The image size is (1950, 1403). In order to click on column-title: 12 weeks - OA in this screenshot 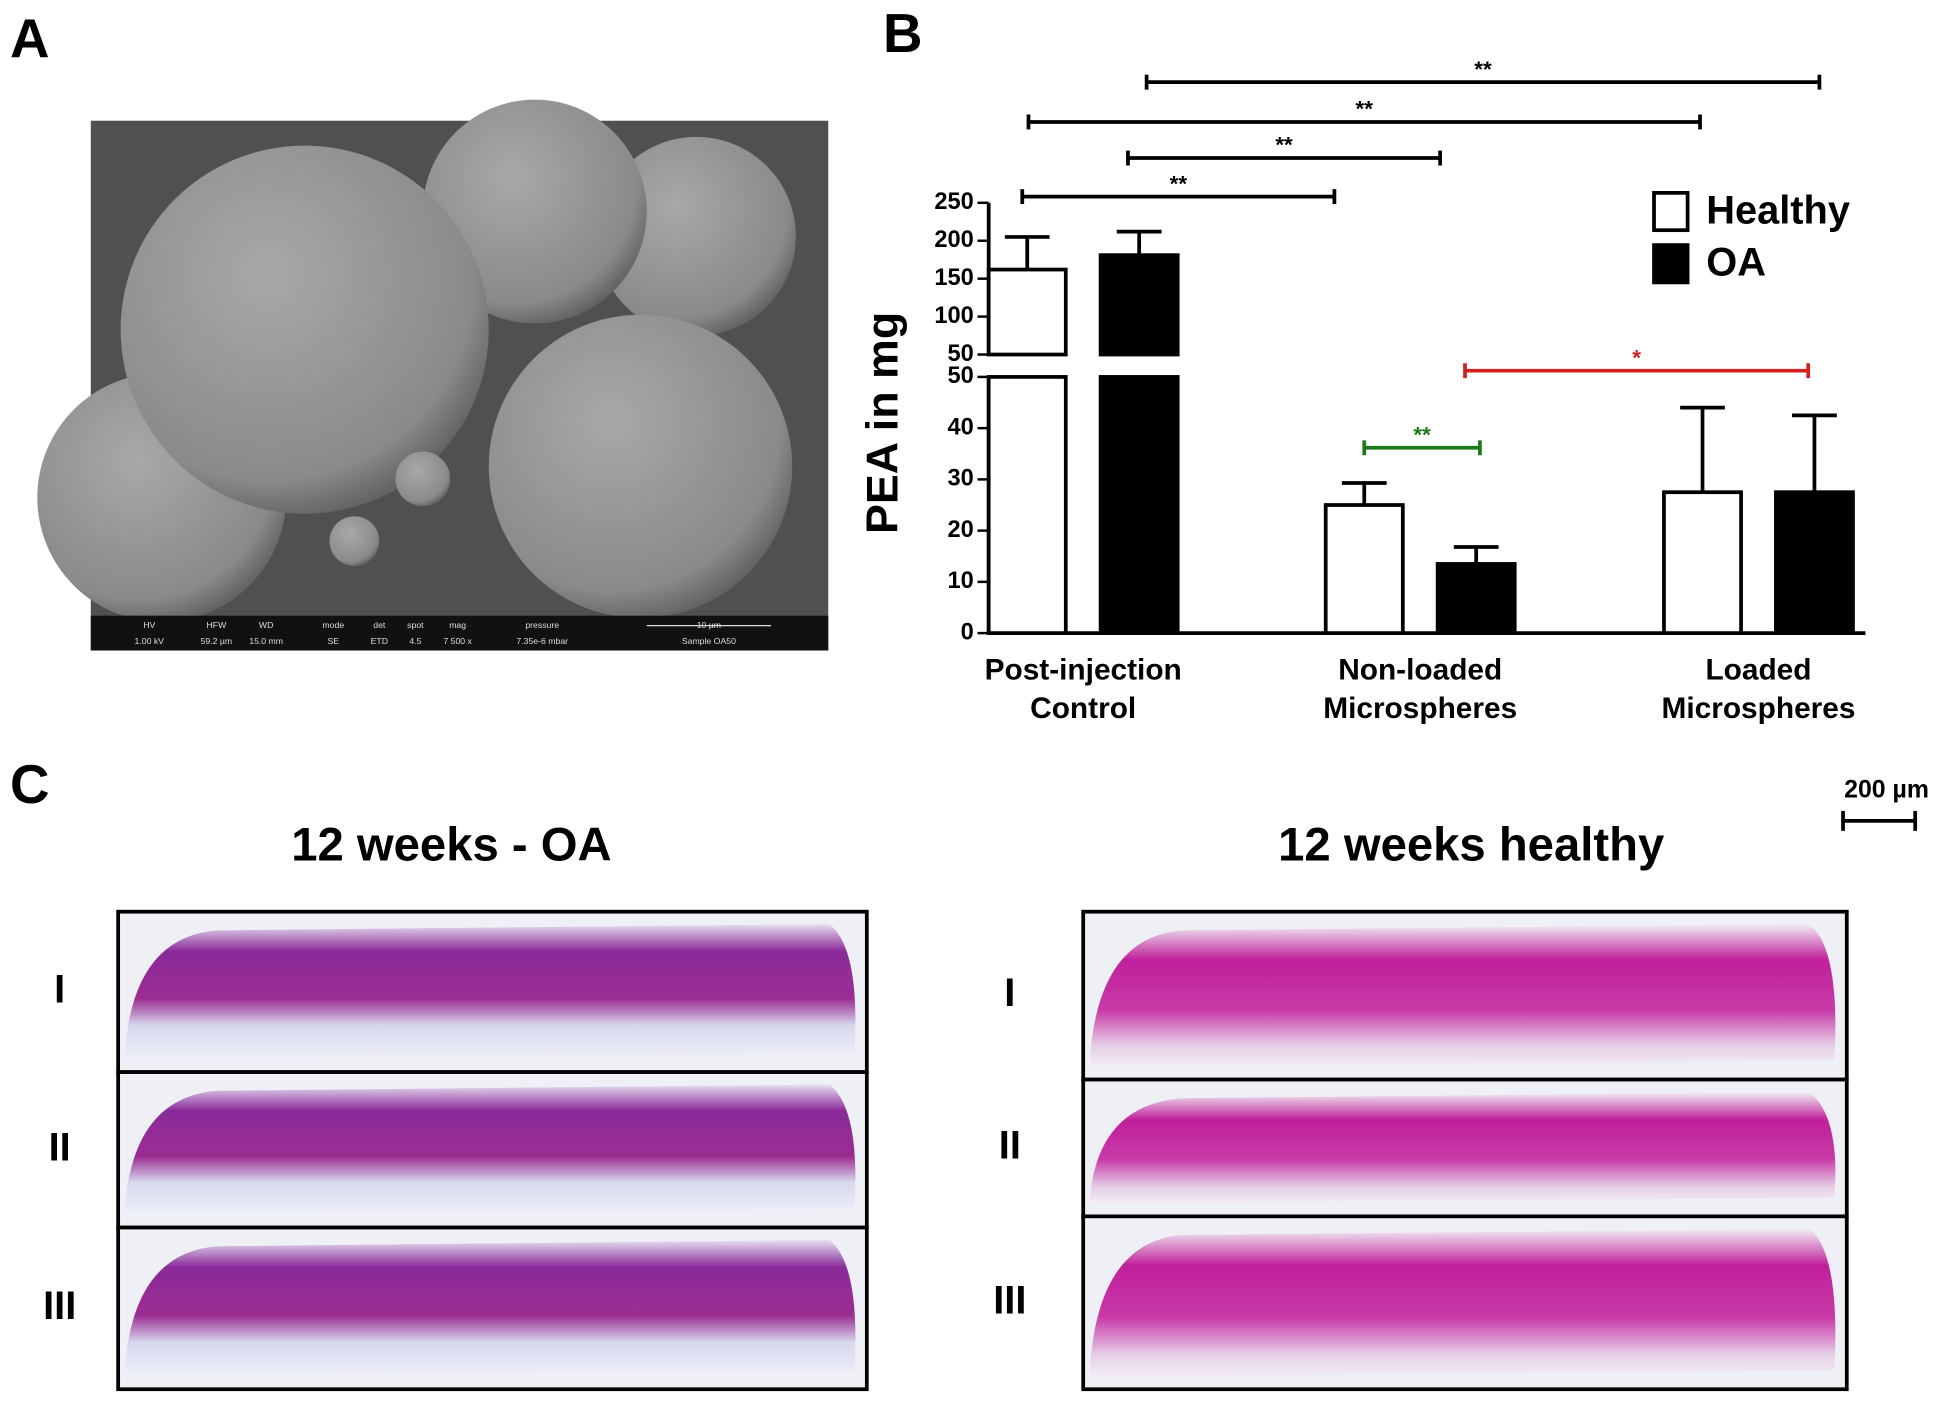, I will do `click(451, 845)`.